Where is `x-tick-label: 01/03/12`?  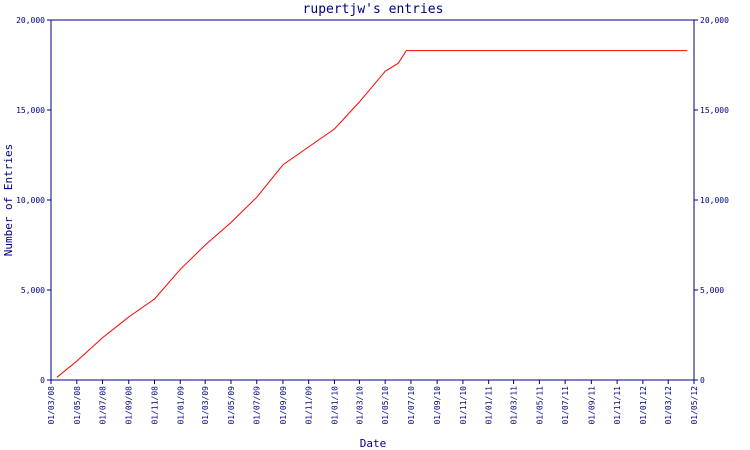
x-tick-label: 01/03/12 is located at coordinates (668, 405).